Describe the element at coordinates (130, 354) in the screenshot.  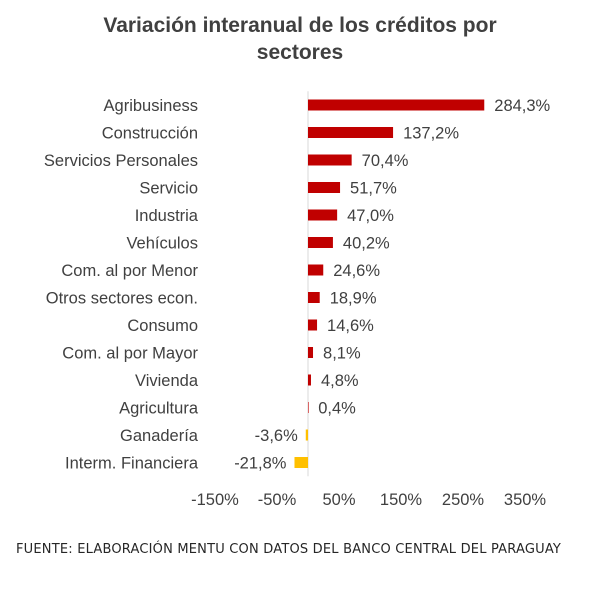
I see `category-label: Com. al por Mayor` at that location.